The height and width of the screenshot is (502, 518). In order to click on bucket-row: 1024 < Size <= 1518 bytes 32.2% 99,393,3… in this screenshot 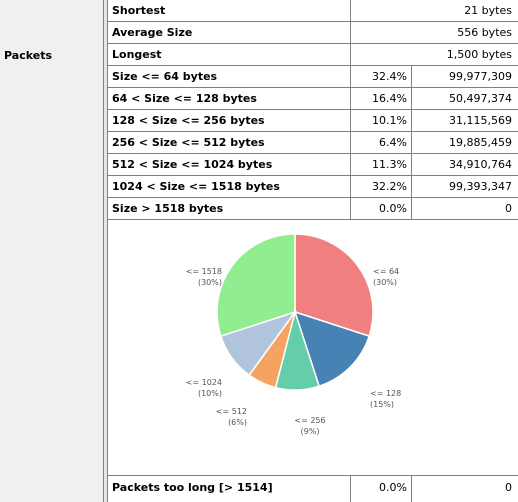, I will do `click(313, 187)`.